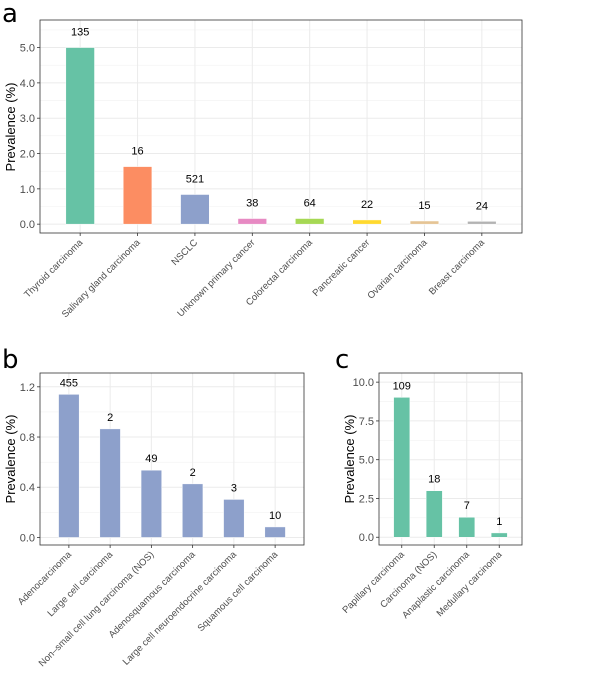  What do you see at coordinates (349, 459) in the screenshot?
I see `y-axis-title-c: Prevalence (%)` at bounding box center [349, 459].